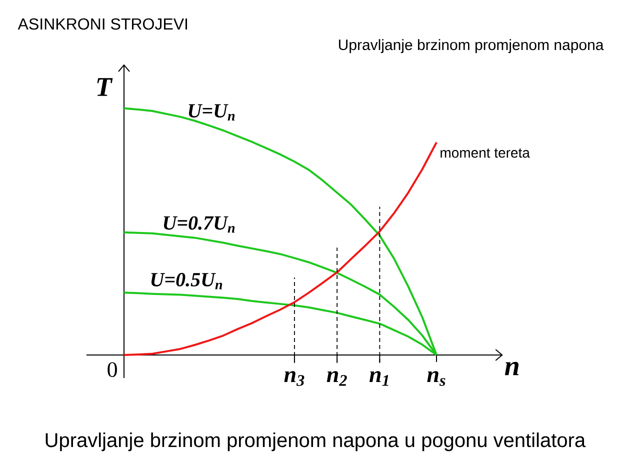 The width and height of the screenshot is (617, 459). What do you see at coordinates (103, 24) in the screenshot?
I see `chart-title: ASINKRONI STROJEVI` at bounding box center [103, 24].